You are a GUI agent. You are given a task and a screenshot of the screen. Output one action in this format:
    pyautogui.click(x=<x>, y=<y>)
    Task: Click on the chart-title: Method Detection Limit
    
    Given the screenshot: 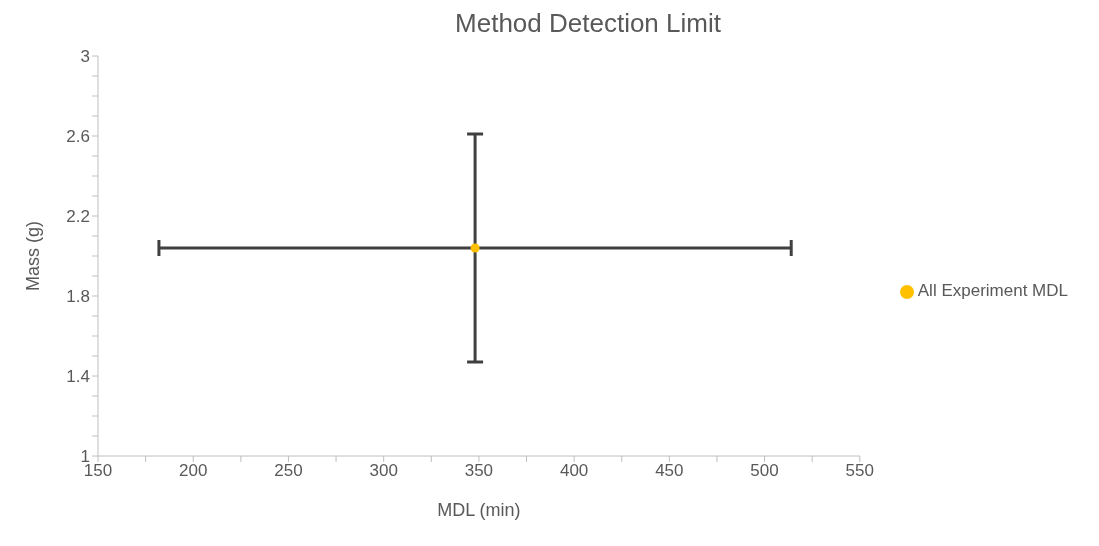 What is the action you would take?
    pyautogui.click(x=588, y=24)
    